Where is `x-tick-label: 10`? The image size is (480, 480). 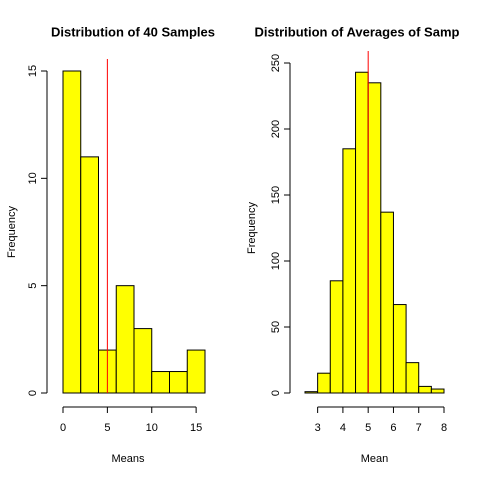 x-tick-label: 10 is located at coordinates (152, 428).